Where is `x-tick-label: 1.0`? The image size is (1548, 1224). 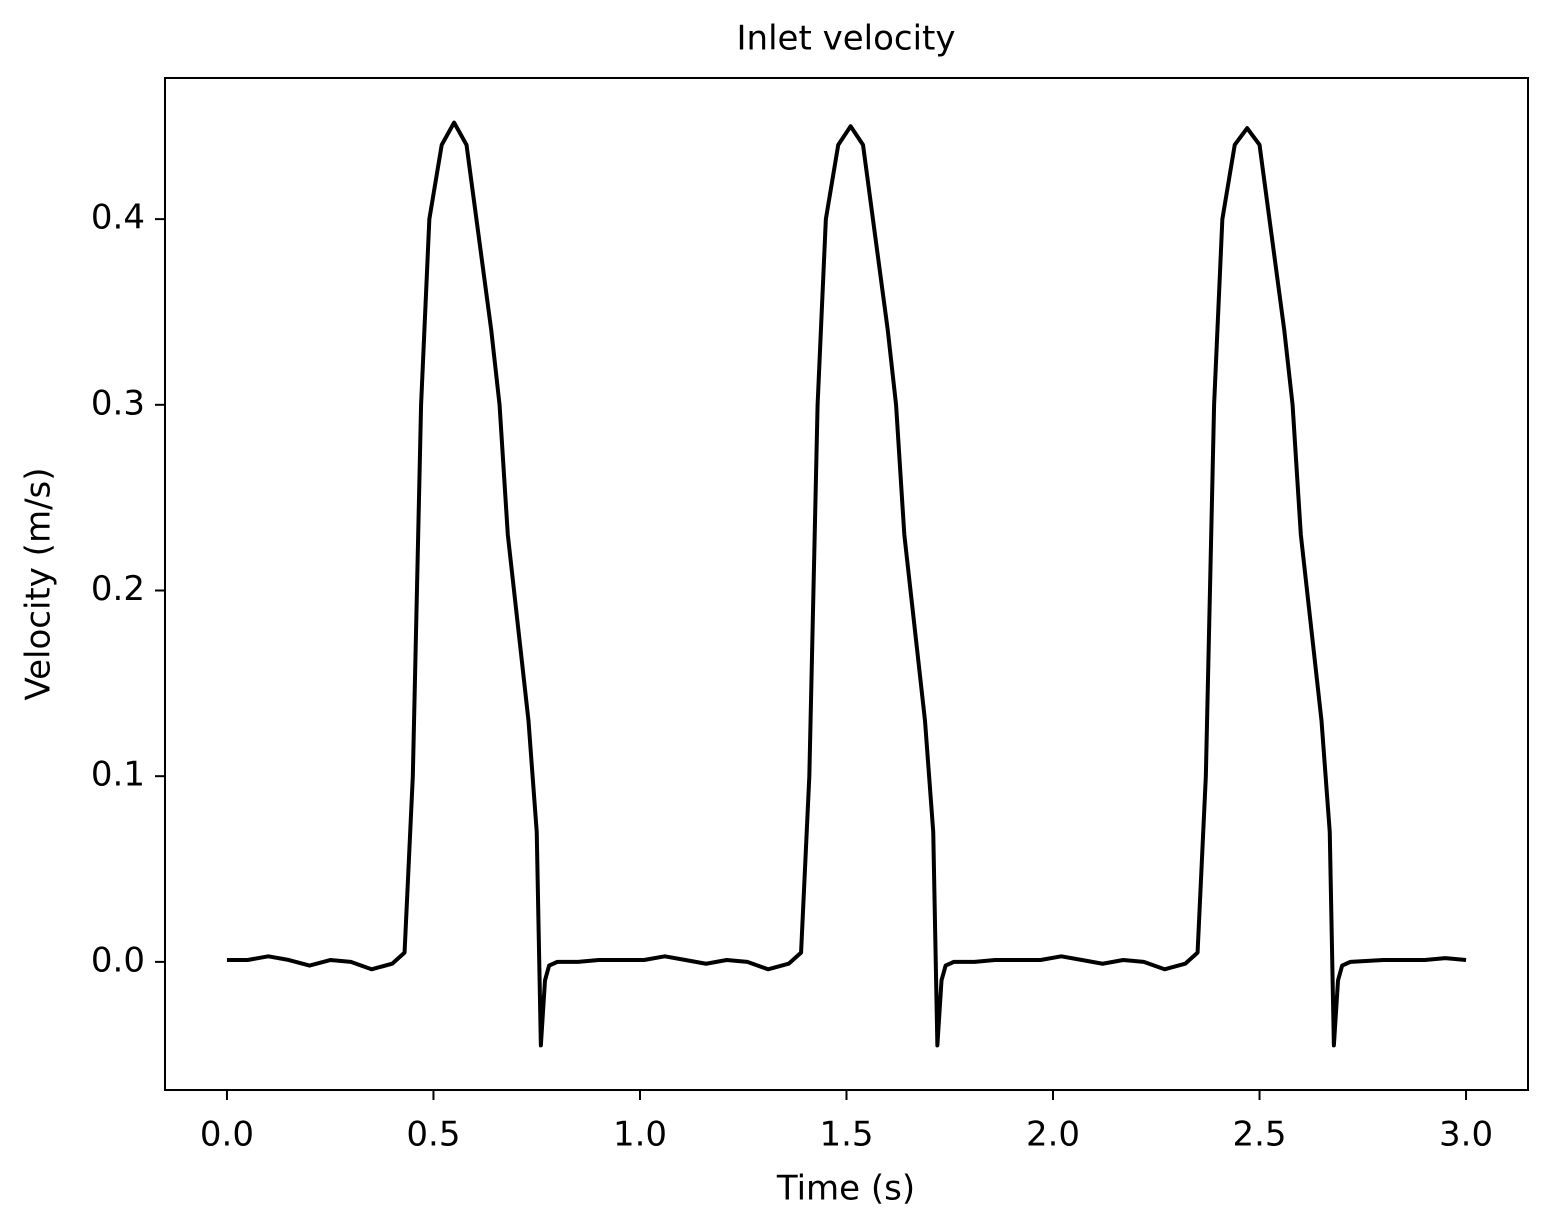 x-tick-label: 1.0 is located at coordinates (640, 1135).